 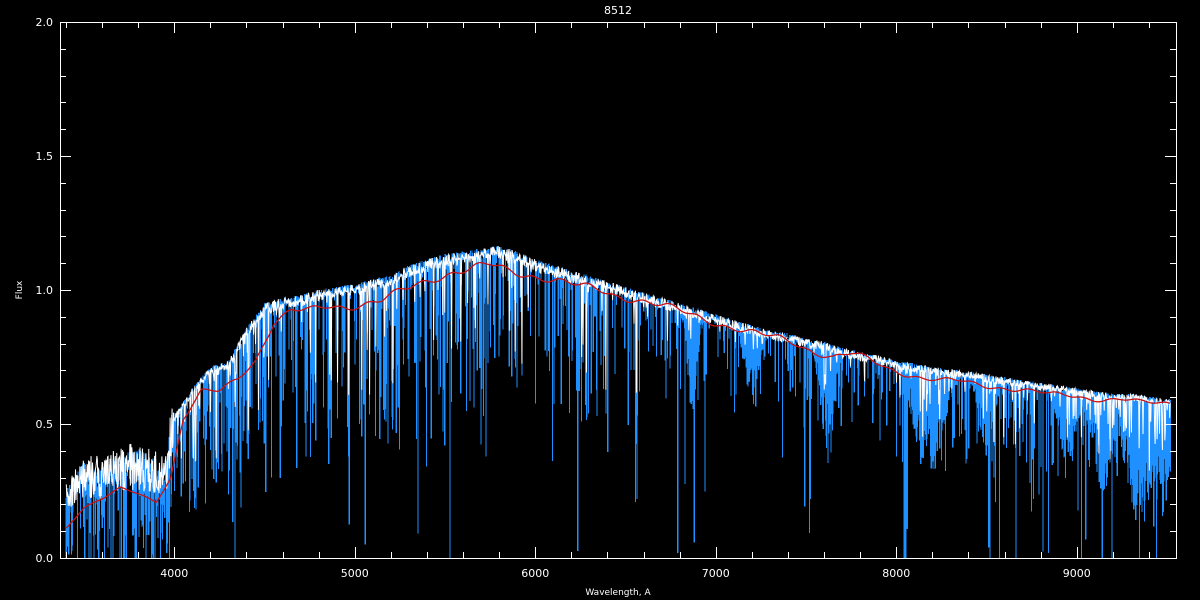 What do you see at coordinates (1077, 573) in the screenshot?
I see `x-tick-label: 9000` at bounding box center [1077, 573].